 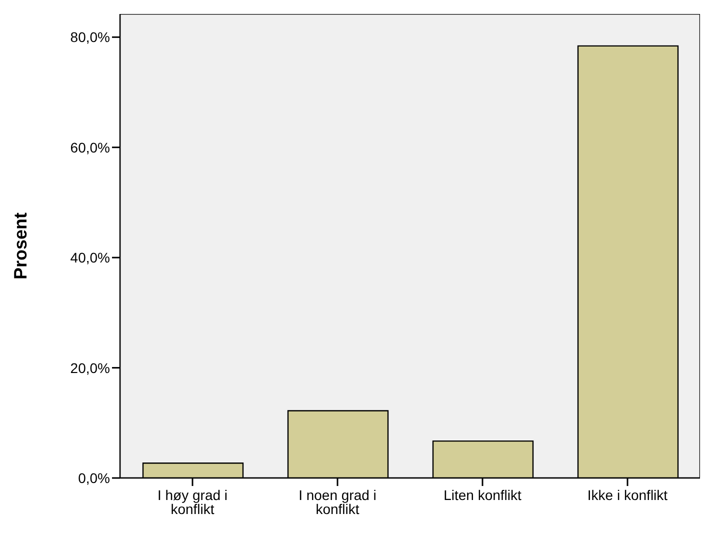 I want to click on y-tick-label: 40,0%, so click(x=90, y=258).